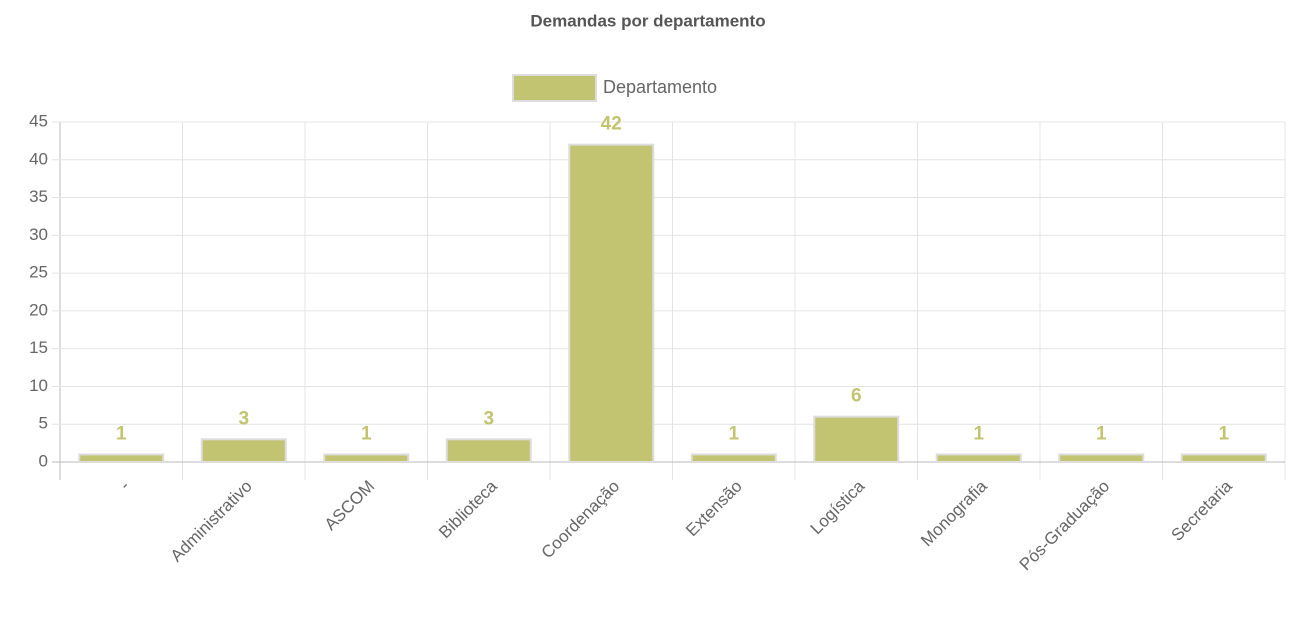  Describe the element at coordinates (468, 509) in the screenshot. I see `x-tick-label: Biblioteca` at that location.